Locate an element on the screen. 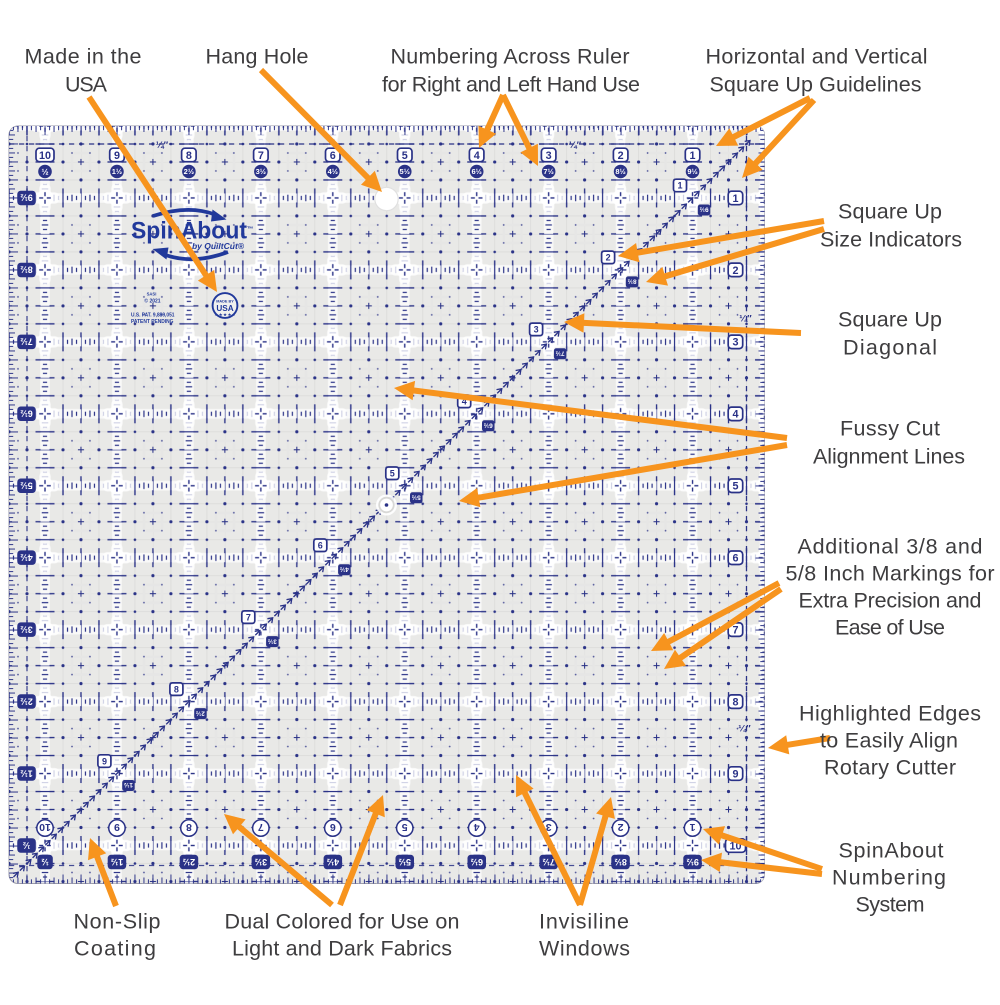 The width and height of the screenshot is (1000, 1005). svg-text: Hang Hole is located at coordinates (257, 56).